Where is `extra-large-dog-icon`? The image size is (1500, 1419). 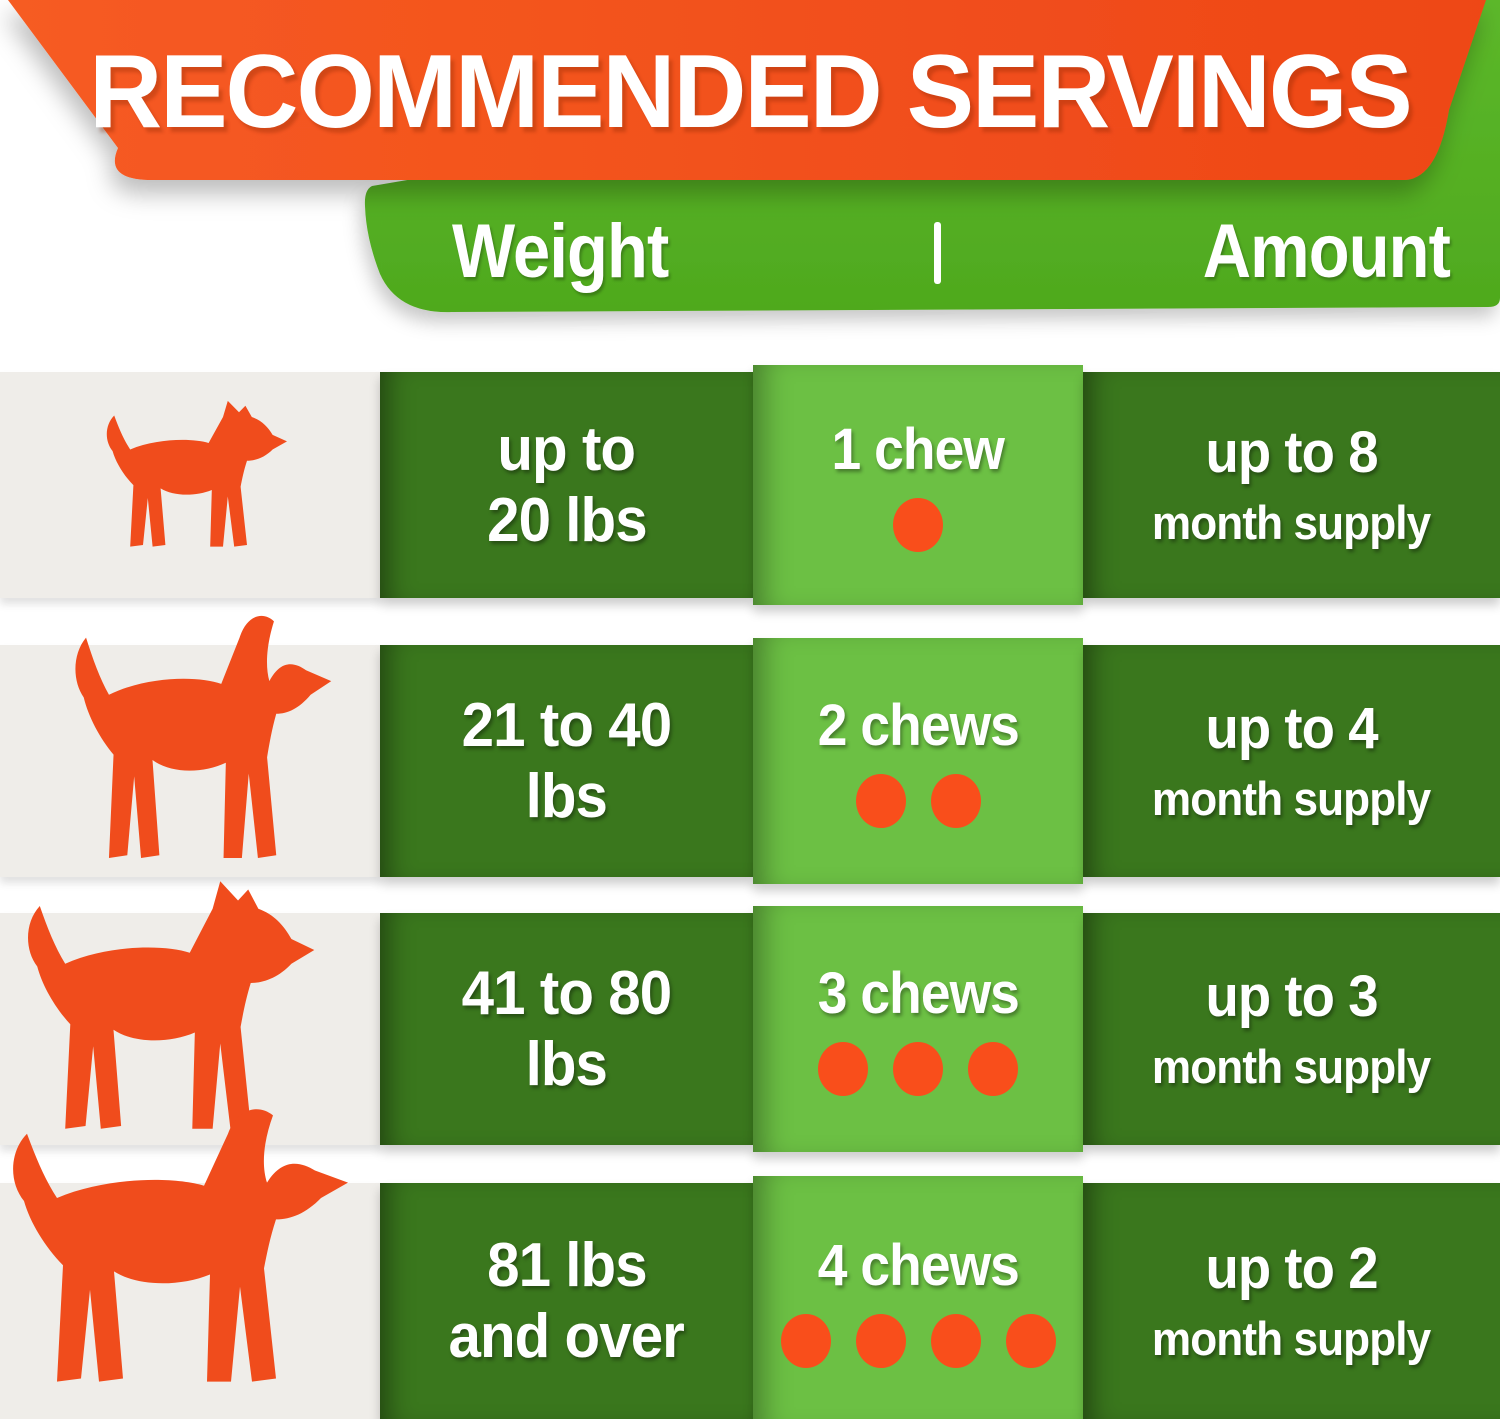
extra-large-dog-icon is located at coordinates (181, 1245).